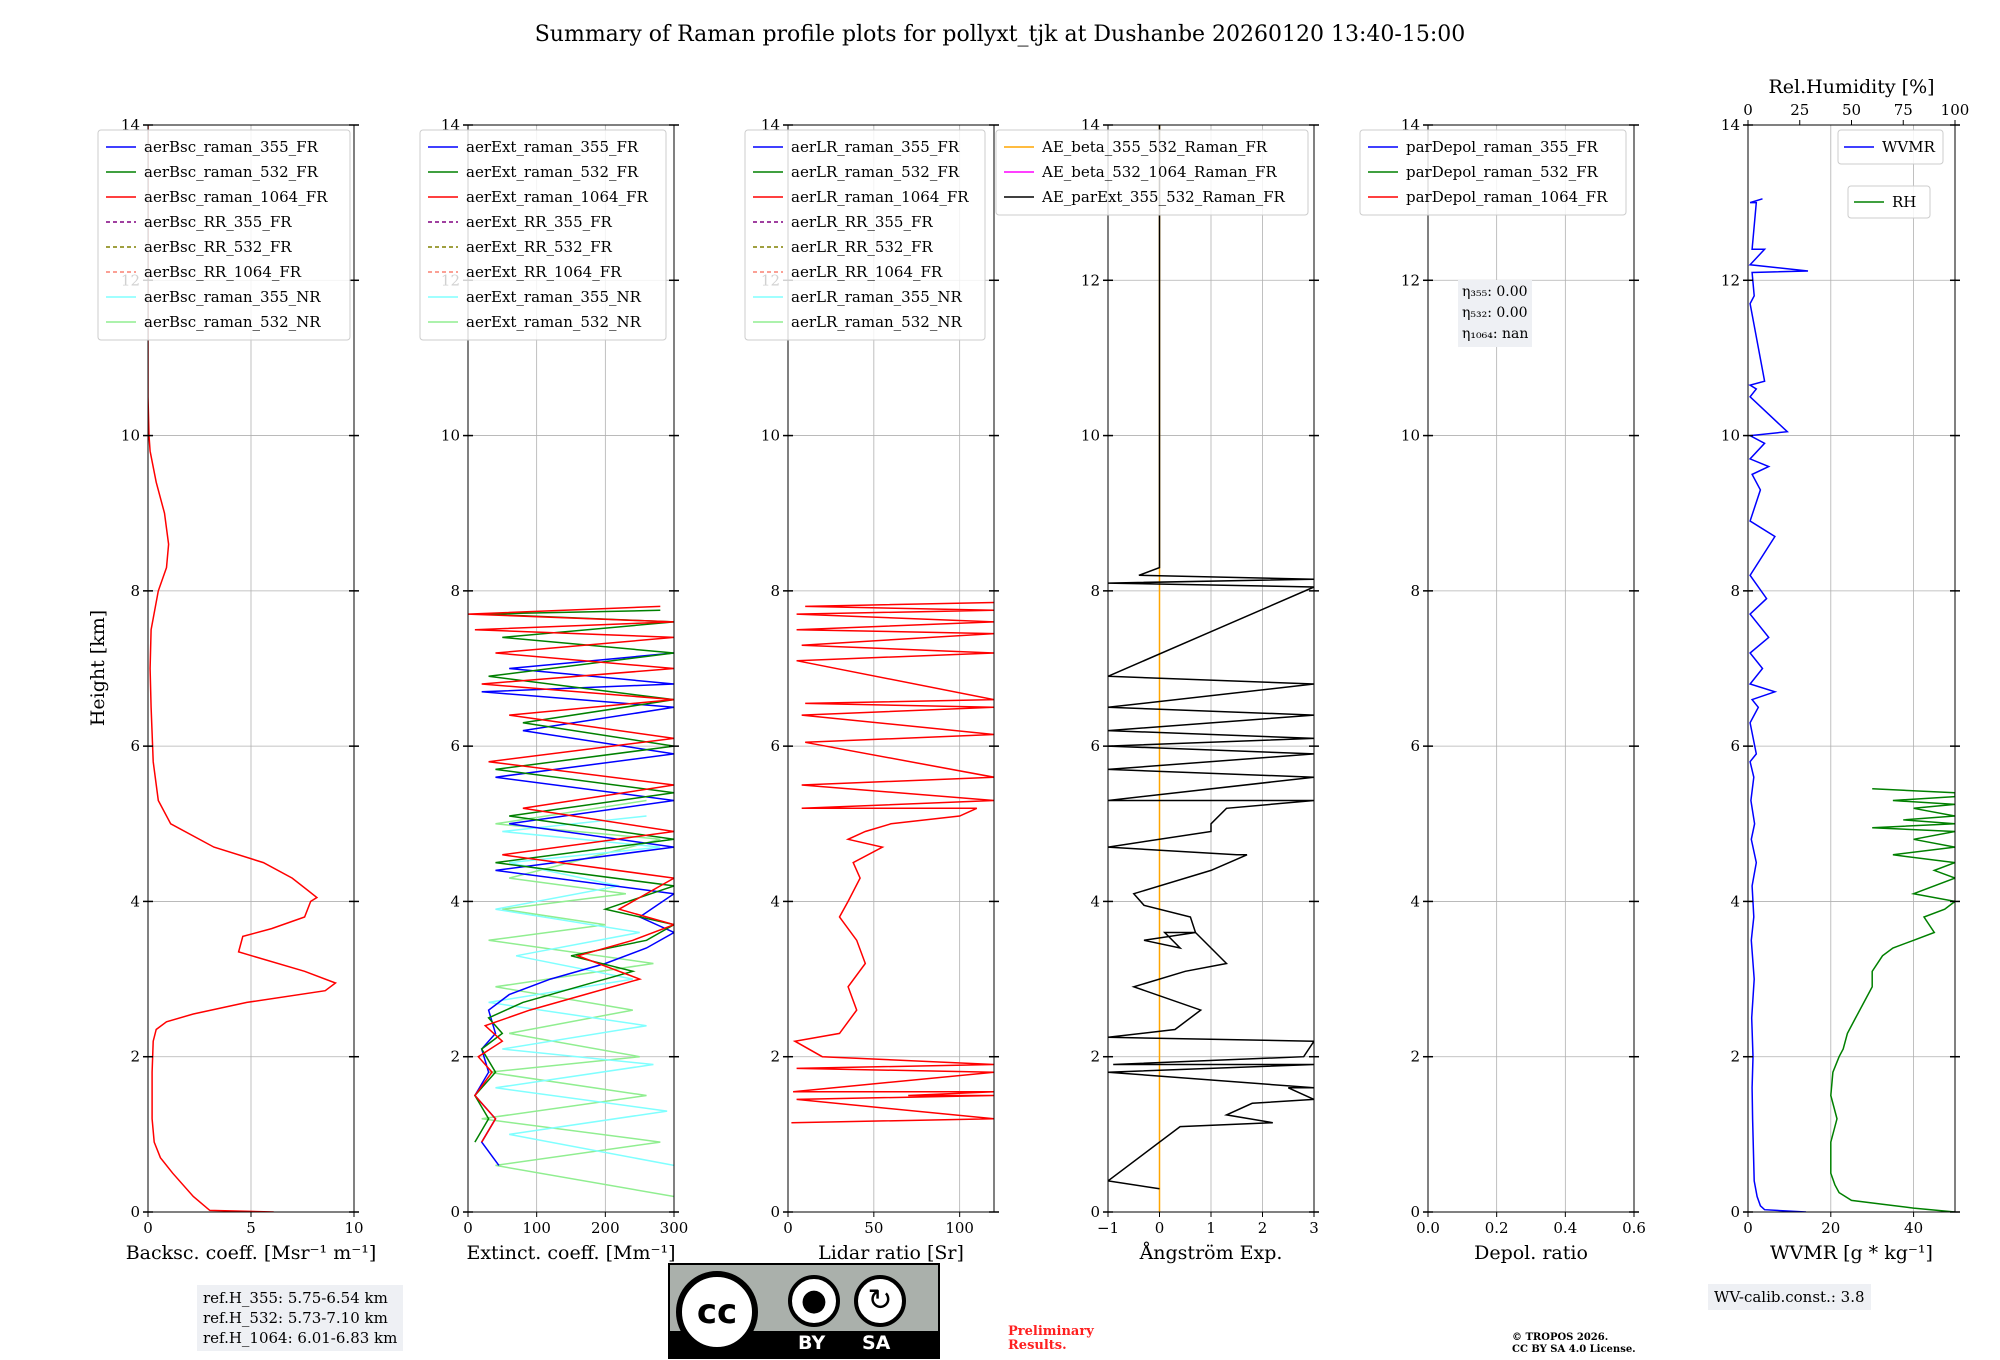  What do you see at coordinates (1502, 147) in the screenshot?
I see `legend-label: parDepol_raman_355_FR` at bounding box center [1502, 147].